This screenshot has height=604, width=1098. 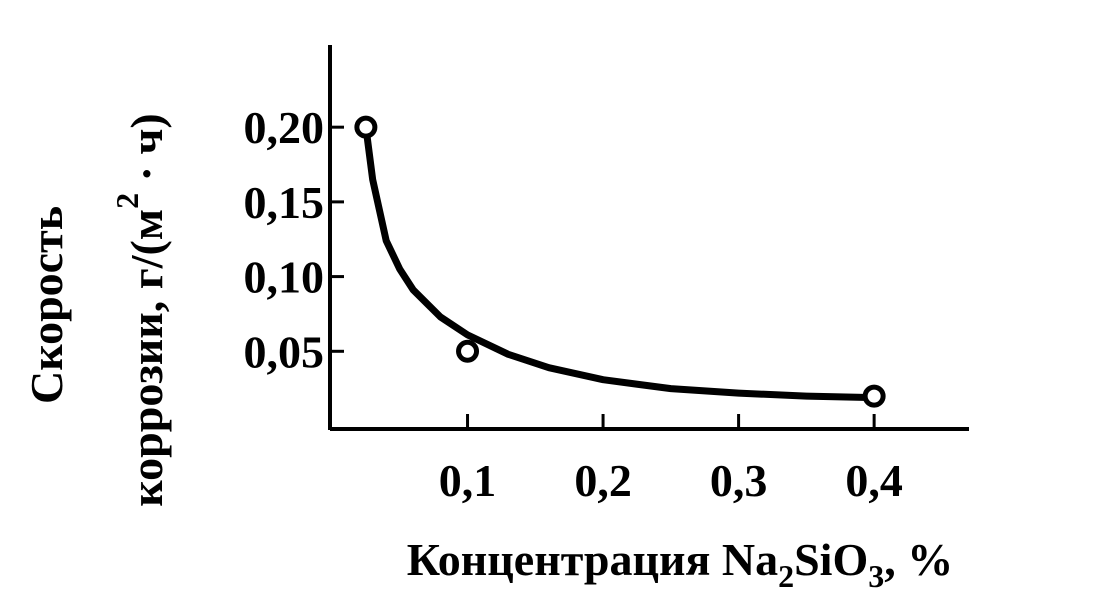 I want to click on x-tick-label: 0,4, so click(x=874, y=480).